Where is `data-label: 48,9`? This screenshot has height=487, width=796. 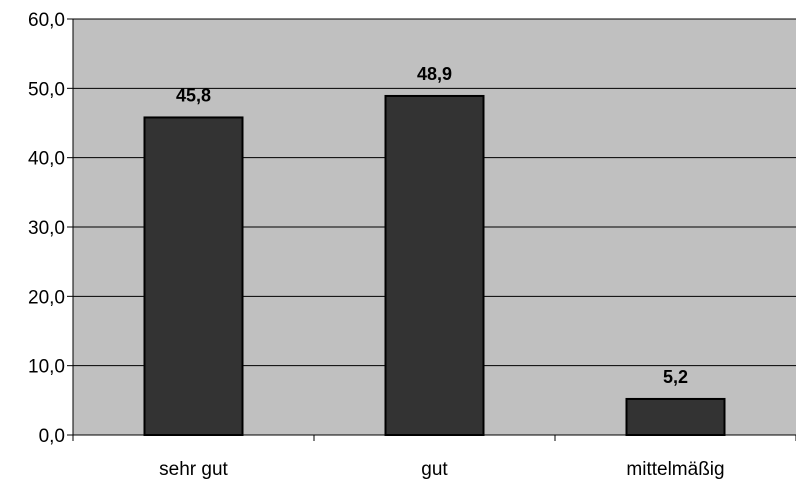
data-label: 48,9 is located at coordinates (434, 74).